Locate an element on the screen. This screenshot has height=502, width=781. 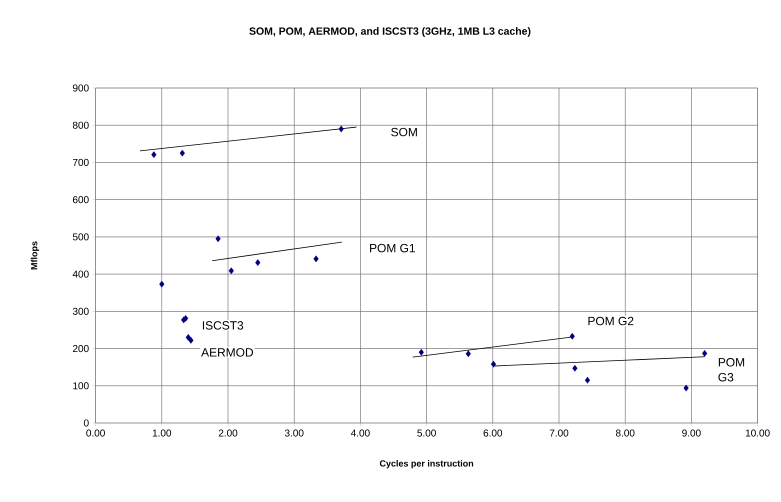
x-tick-label: 4.00 is located at coordinates (360, 433).